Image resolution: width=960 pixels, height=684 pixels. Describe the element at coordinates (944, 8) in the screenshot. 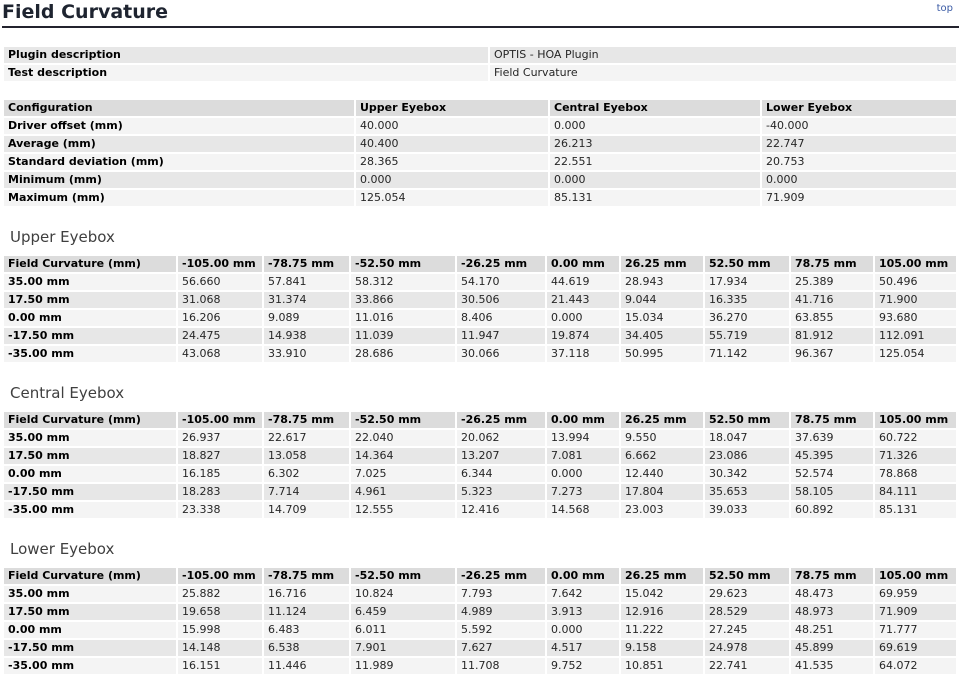

I see `top-link: top` at that location.